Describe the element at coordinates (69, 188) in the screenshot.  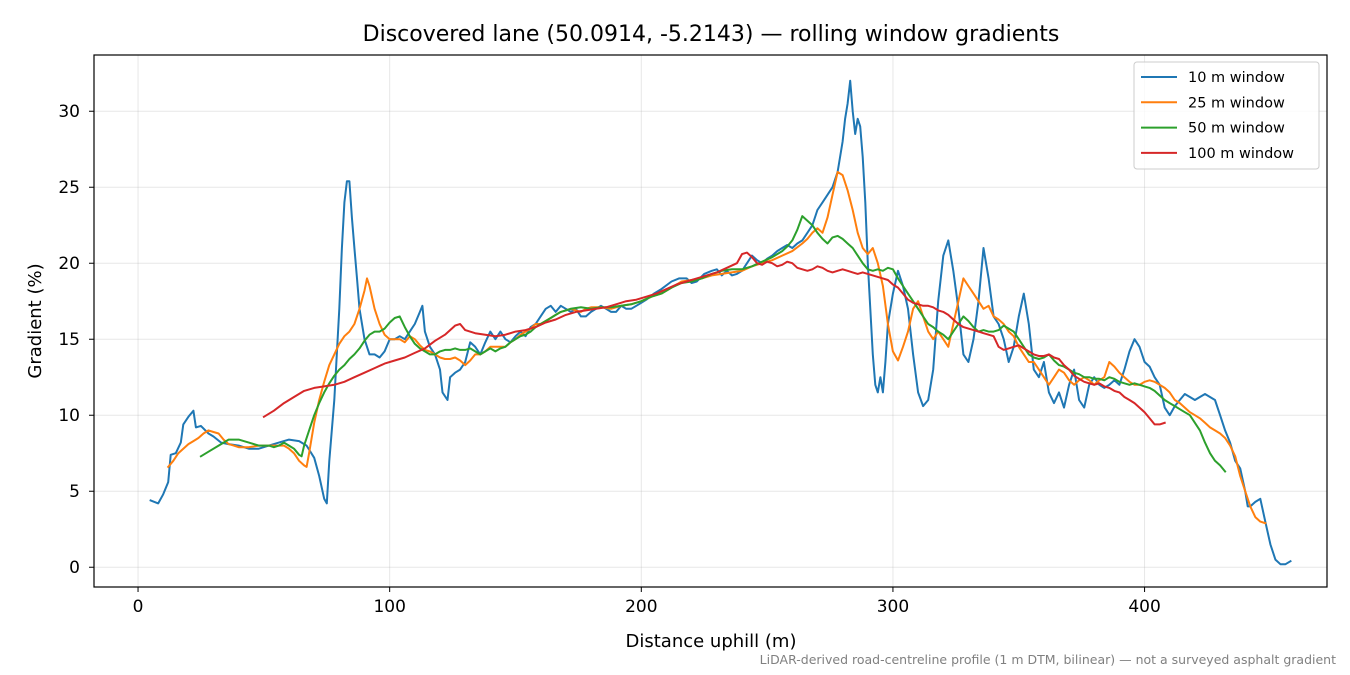
I see `y-tick-label: 25` at that location.